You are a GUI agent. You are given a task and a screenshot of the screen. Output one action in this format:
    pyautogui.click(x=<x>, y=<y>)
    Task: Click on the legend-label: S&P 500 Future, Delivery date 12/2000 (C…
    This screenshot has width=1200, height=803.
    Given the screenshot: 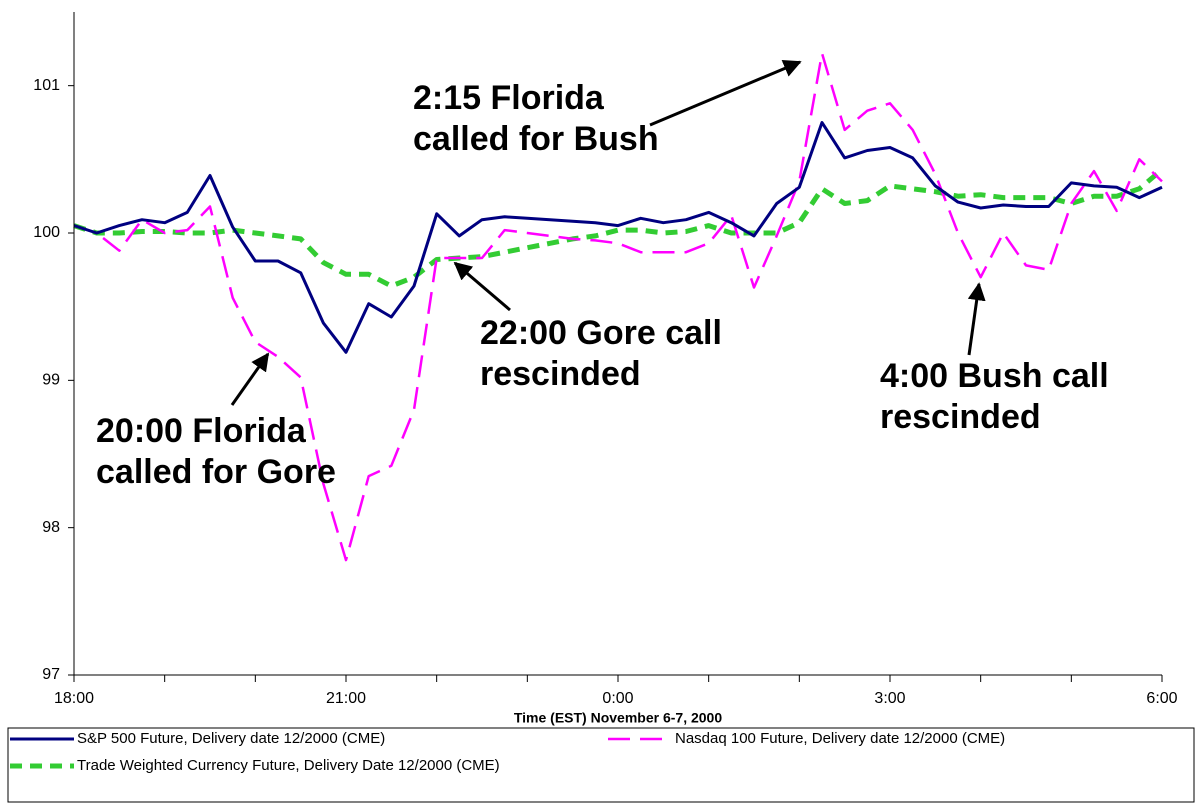 What is the action you would take?
    pyautogui.click(x=231, y=738)
    